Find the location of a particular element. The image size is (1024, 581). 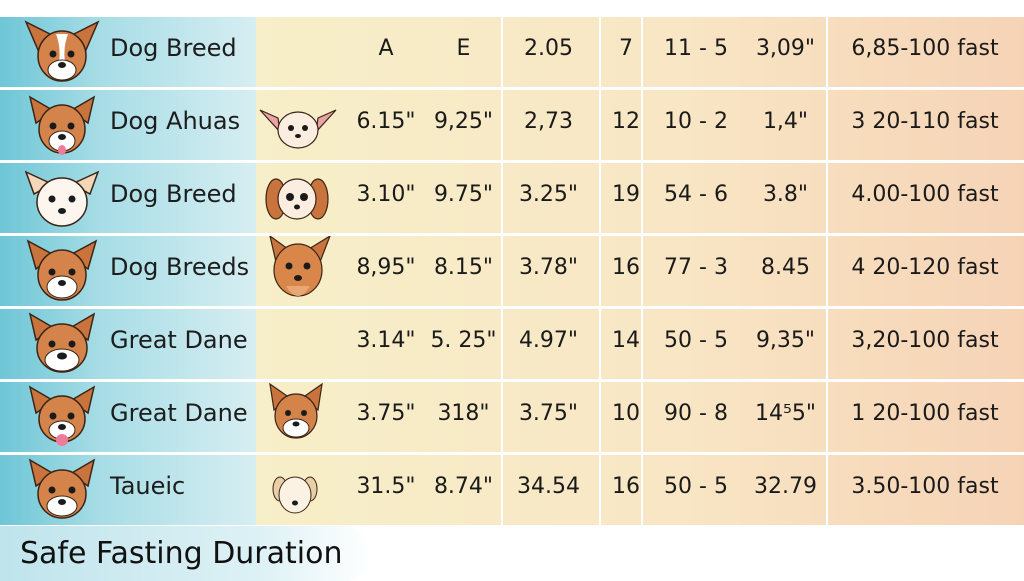

cell-3: 2,73 is located at coordinates (548, 121).